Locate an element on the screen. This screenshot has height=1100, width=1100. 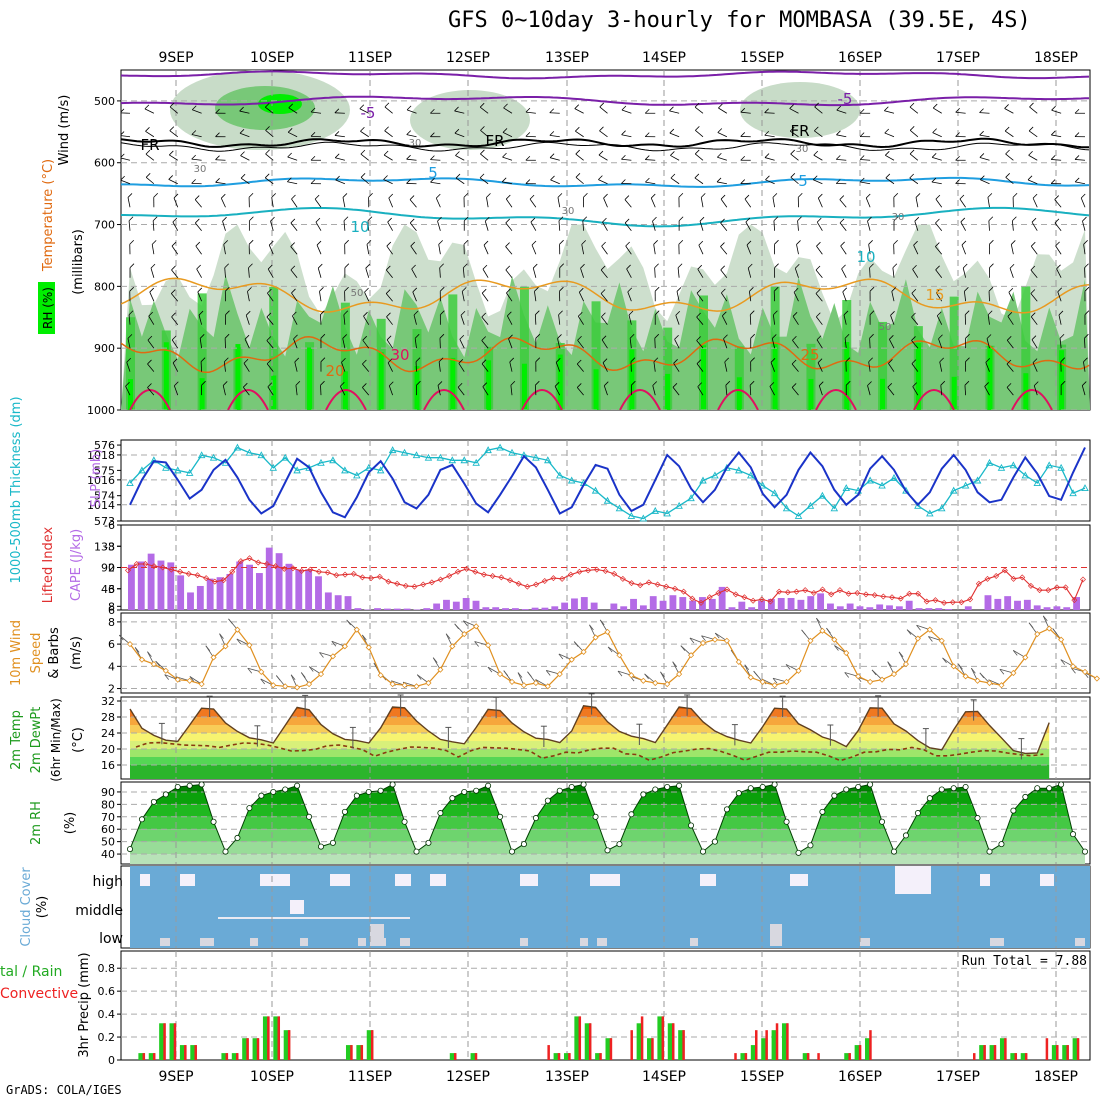
ylabel-rh-units: (%) is located at coordinates (70, 823).